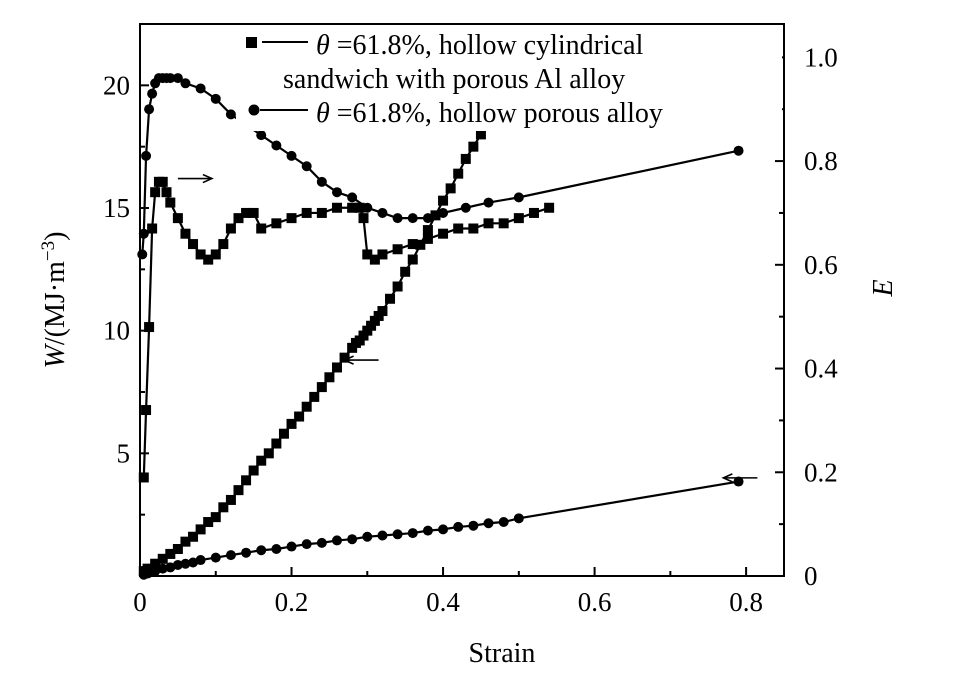  I want to click on y-right-tick-label: 1.0, so click(821, 57).